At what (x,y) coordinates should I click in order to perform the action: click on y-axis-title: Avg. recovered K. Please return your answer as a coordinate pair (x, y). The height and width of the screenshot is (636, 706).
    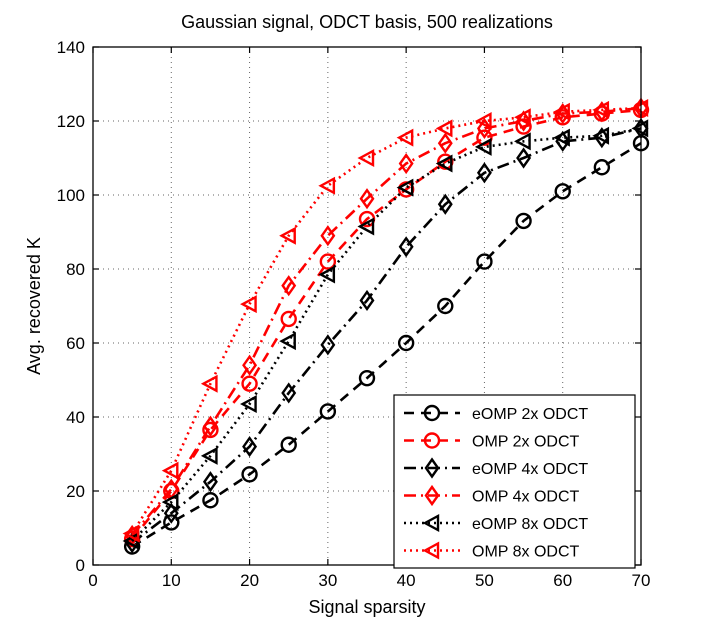
    Looking at the image, I should click on (34, 306).